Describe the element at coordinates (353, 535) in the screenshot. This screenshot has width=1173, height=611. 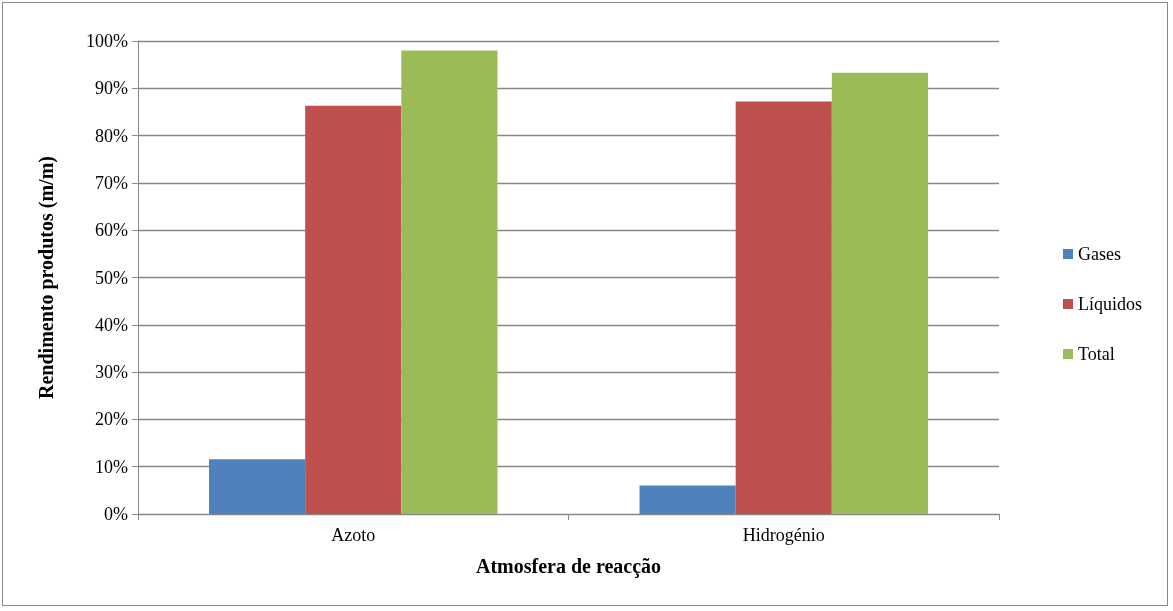
I see `x-tick-label: Azoto` at that location.